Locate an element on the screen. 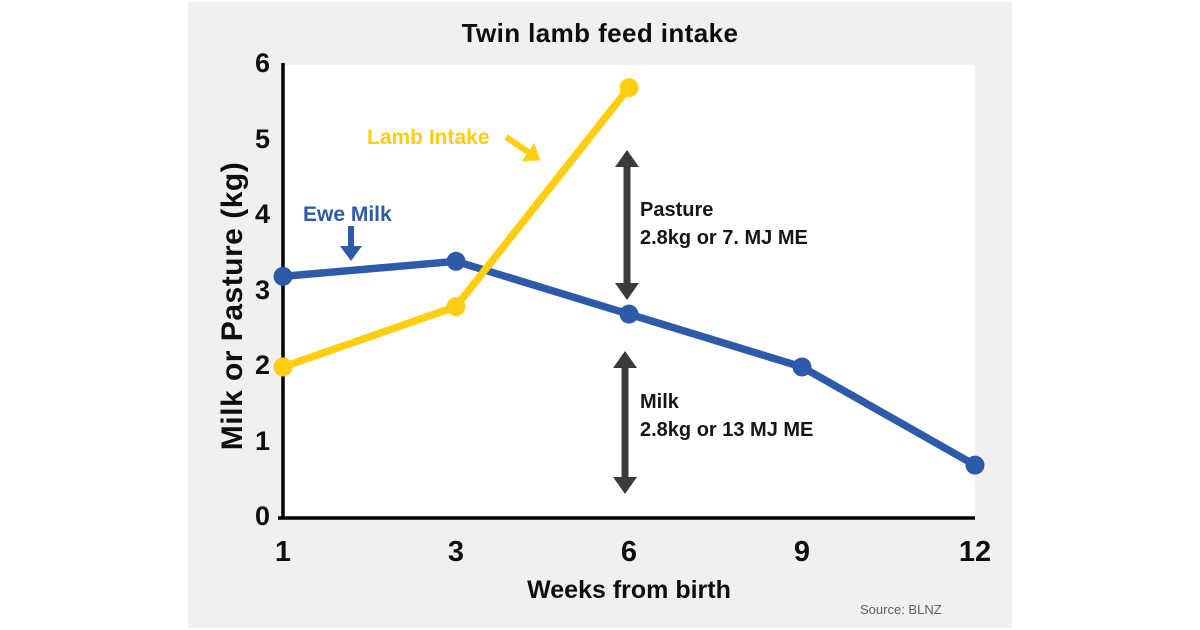  y-tick-label: 6 is located at coordinates (262, 63).